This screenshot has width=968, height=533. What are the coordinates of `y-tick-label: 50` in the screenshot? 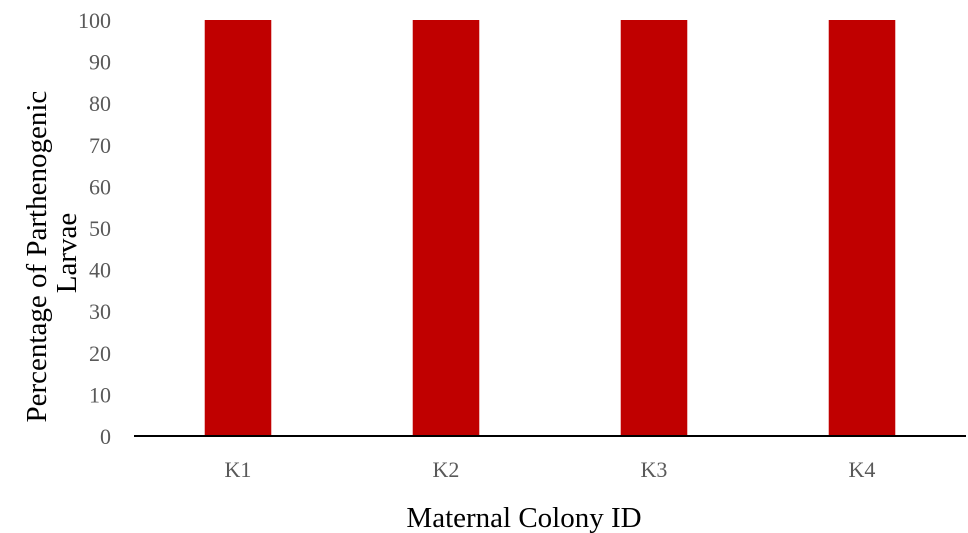 It's located at (100, 228).